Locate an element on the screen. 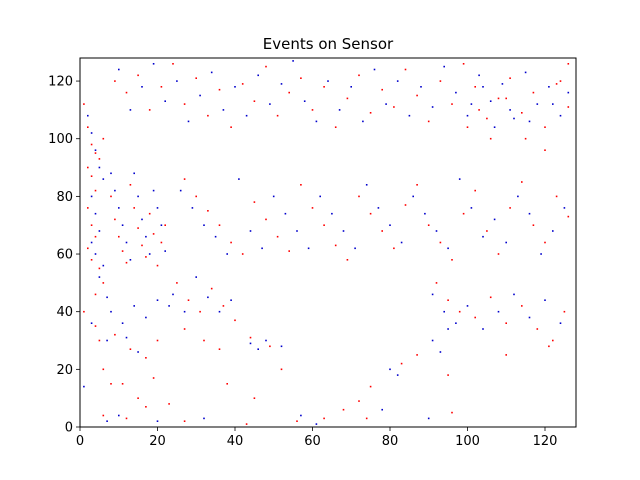 The width and height of the screenshot is (640, 480). chart-title: Events on Sensor is located at coordinates (328, 44).